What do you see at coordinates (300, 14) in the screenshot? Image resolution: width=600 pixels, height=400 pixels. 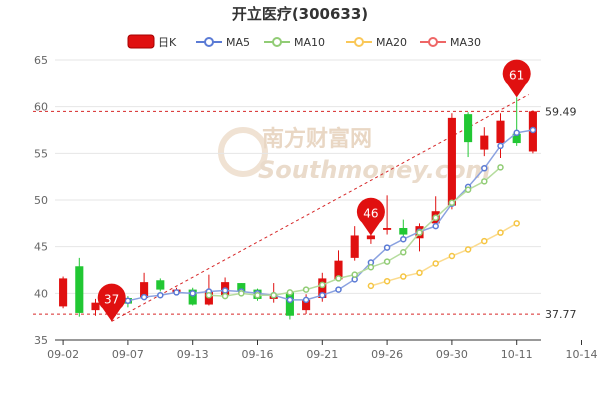 I see `chart-title: 开立医疗(300633)` at bounding box center [300, 14].